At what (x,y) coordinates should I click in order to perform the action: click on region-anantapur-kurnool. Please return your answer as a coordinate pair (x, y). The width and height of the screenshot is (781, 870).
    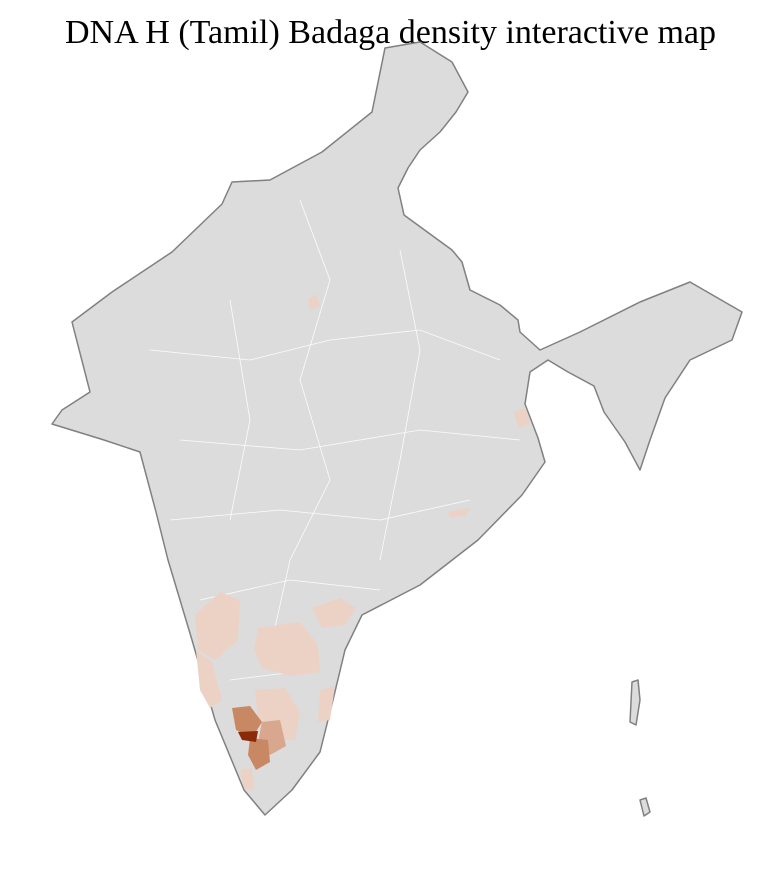
    Looking at the image, I should click on (287, 649).